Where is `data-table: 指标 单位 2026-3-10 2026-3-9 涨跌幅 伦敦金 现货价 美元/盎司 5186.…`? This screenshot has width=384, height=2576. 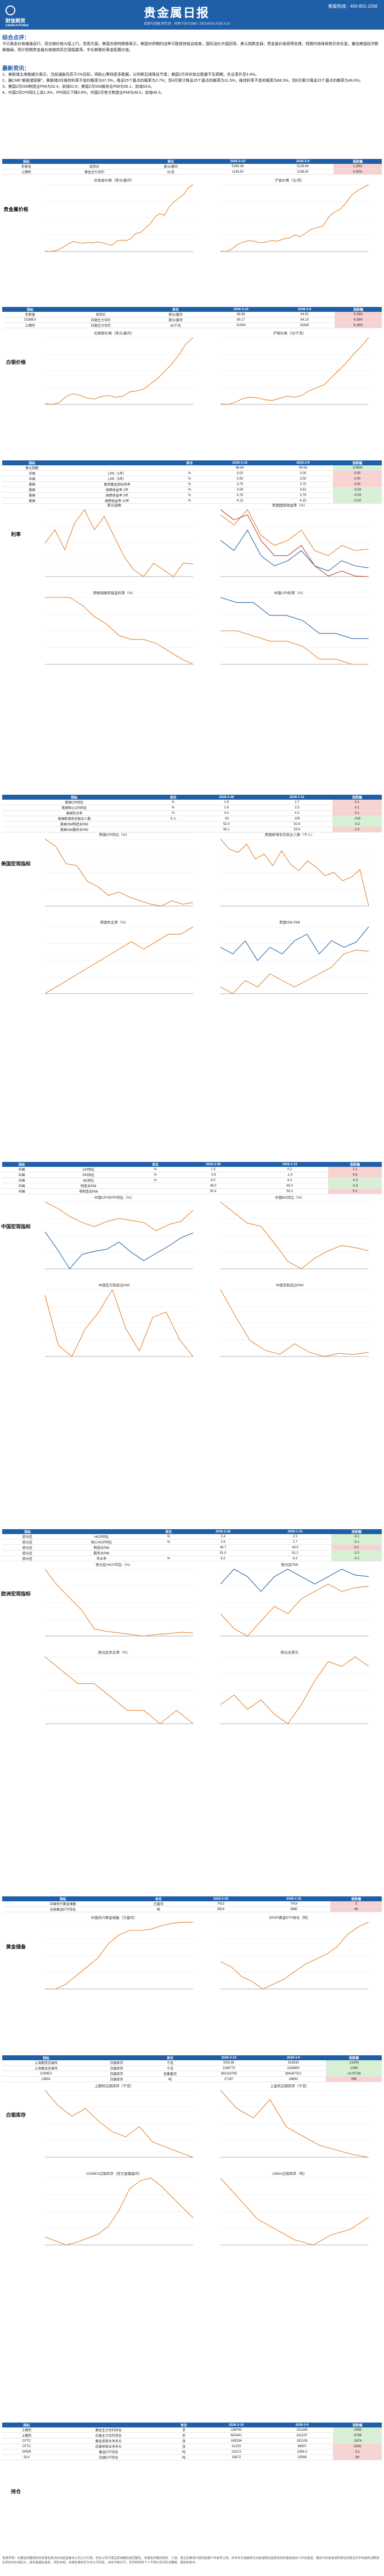
data-table: 指标 单位 2026-3-10 2026-3-9 涨跌幅 伦敦金 现货价 美元/盎司 5186.… is located at coordinates (192, 167).